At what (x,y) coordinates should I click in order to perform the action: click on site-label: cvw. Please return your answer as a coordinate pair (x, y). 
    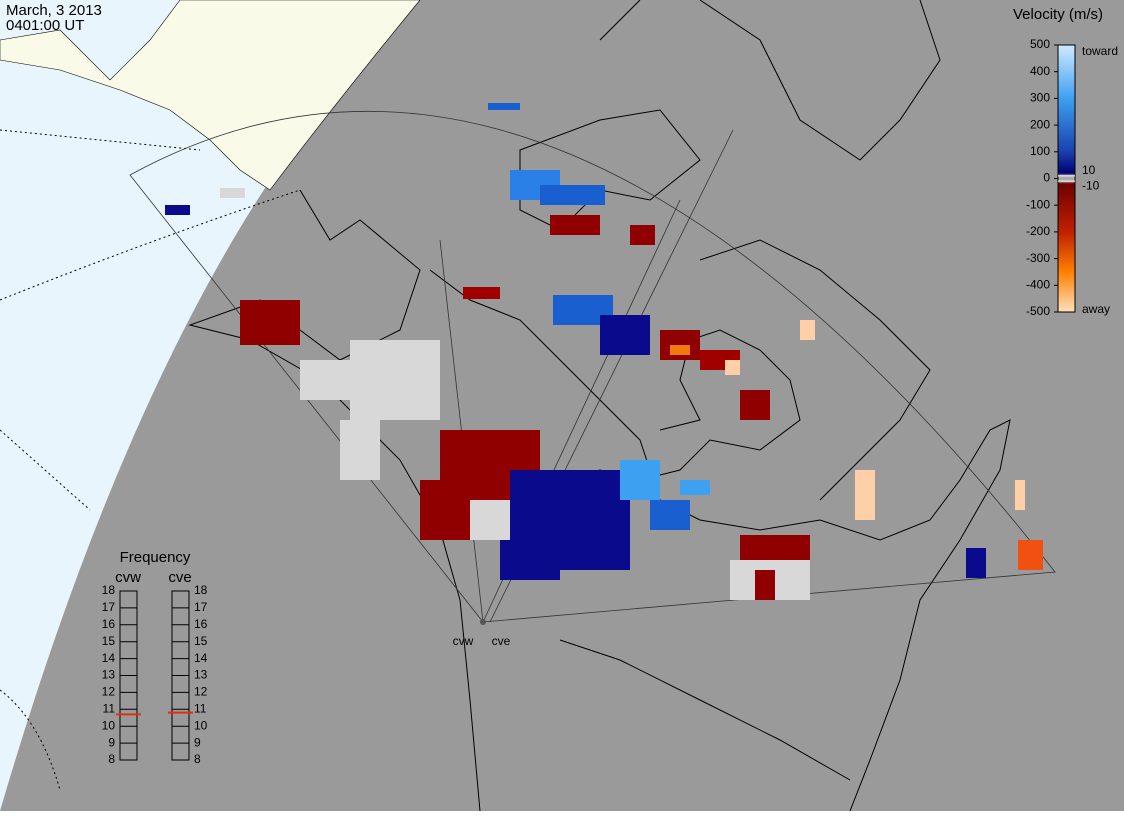
    Looking at the image, I should click on (463, 641).